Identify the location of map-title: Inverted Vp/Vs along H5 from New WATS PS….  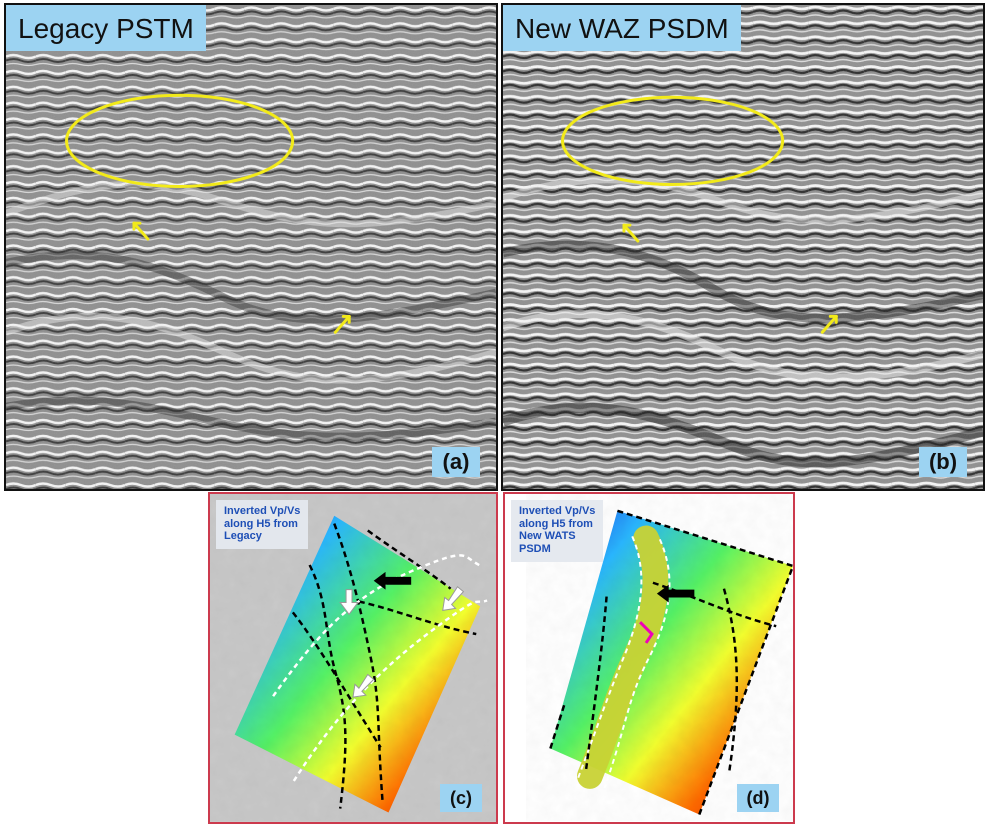
(557, 531).